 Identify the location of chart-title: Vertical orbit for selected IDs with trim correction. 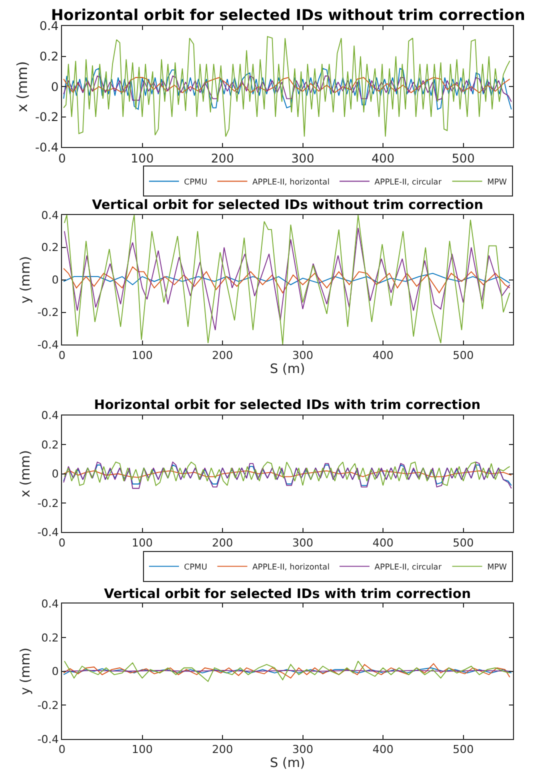
(287, 594).